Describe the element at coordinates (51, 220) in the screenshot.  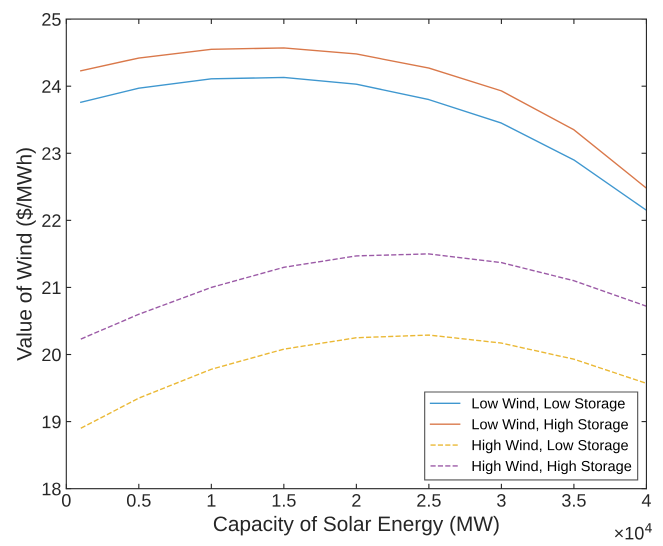
I see `y-tick-label: 22` at that location.